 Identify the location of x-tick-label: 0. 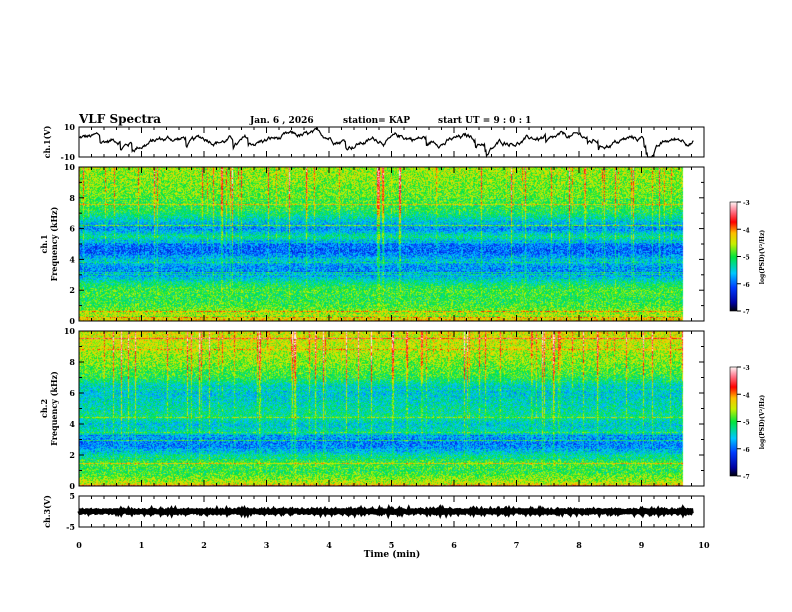
(79, 545).